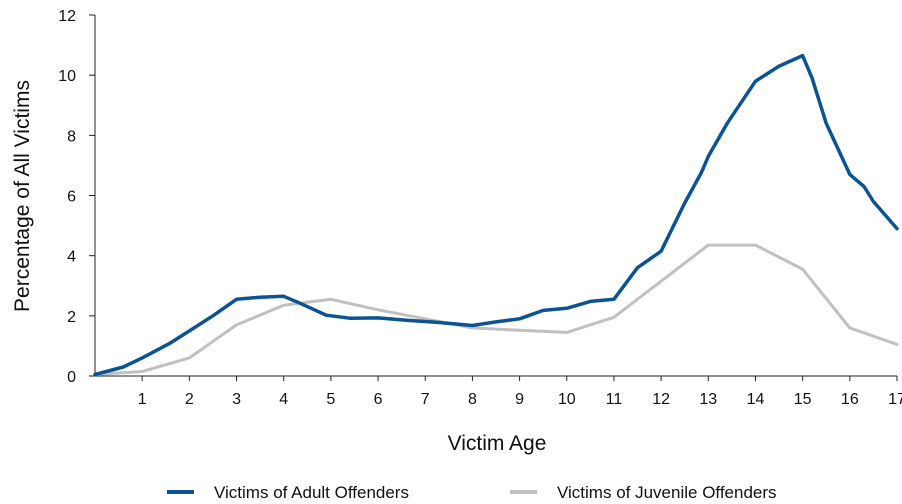  What do you see at coordinates (71, 257) in the screenshot?
I see `y-tick-label: 4` at bounding box center [71, 257].